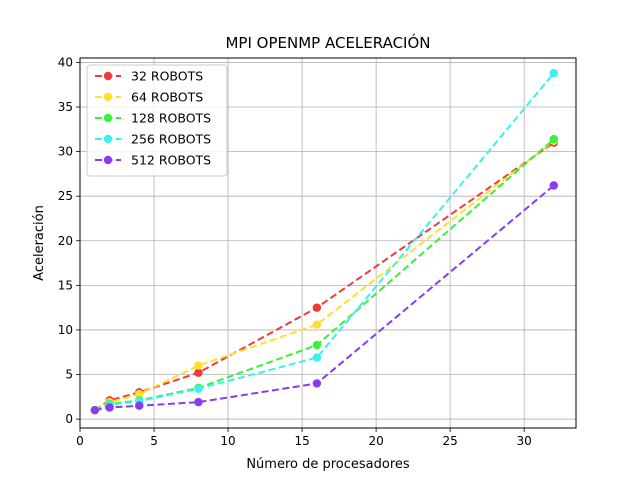 The width and height of the screenshot is (640, 480). Describe the element at coordinates (227, 441) in the screenshot. I see `x-tick-label: 10` at that location.